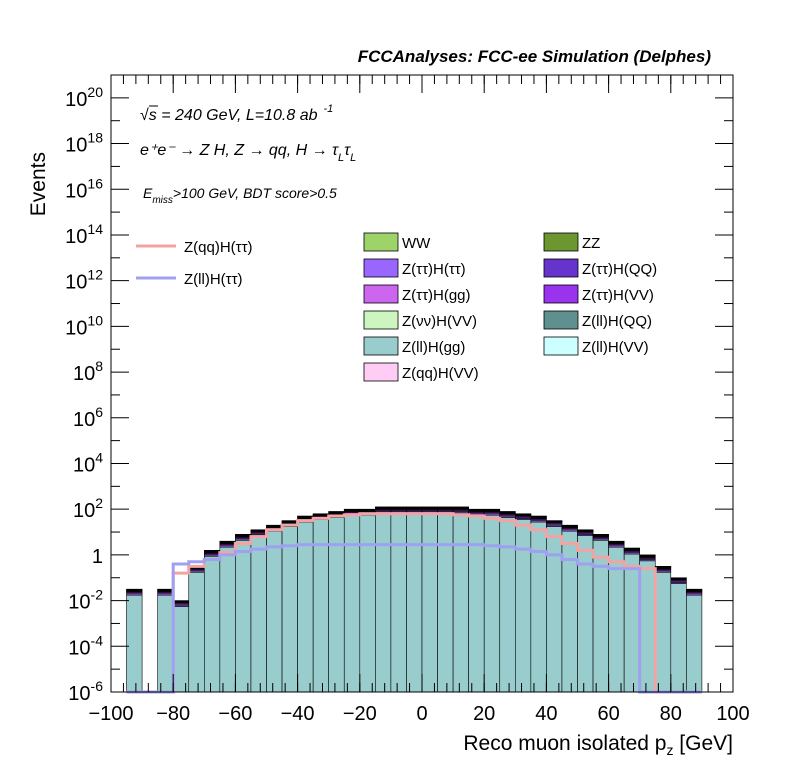  What do you see at coordinates (236, 113) in the screenshot?
I see `annotation-energy: √s = 240 GeV, L=10.8 ab -1` at bounding box center [236, 113].